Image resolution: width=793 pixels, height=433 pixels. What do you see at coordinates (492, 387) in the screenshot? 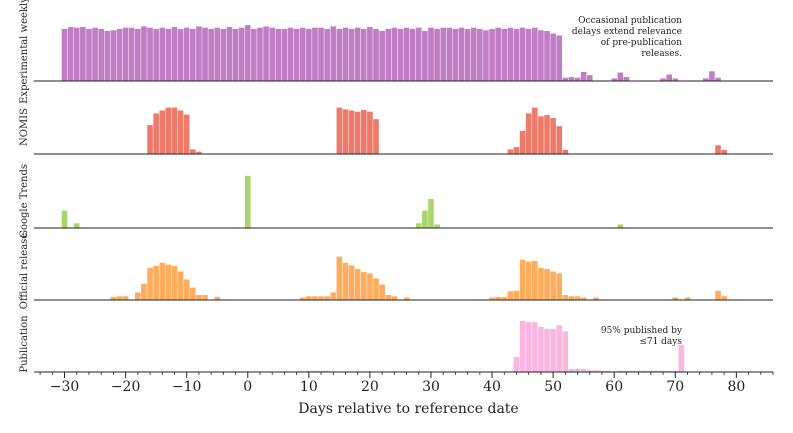
I see `x-tick-label: 40` at bounding box center [492, 387].